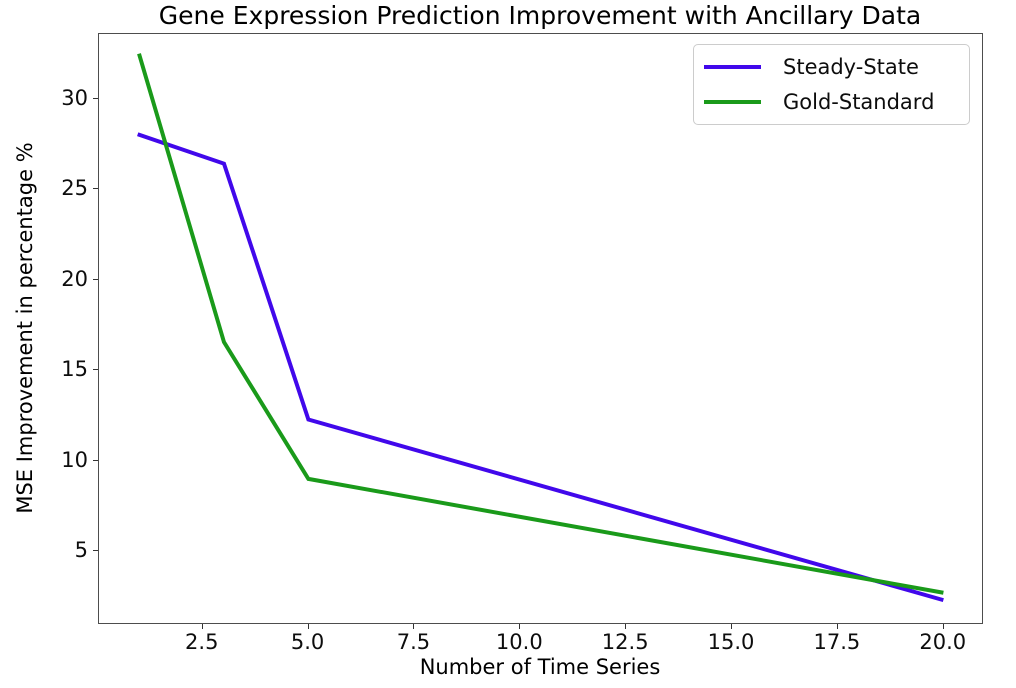  I want to click on legend-label-gold-standard: Gold-Standard, so click(859, 101).